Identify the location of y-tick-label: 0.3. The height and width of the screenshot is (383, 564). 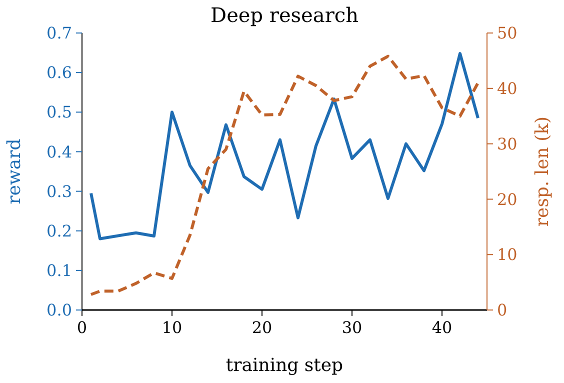
(59, 191).